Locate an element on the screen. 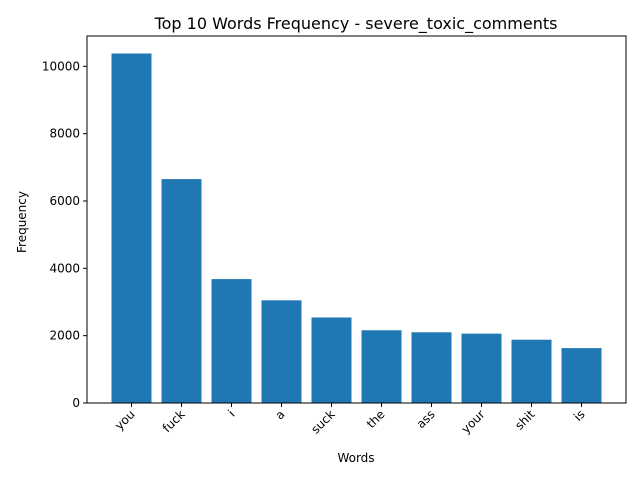 The width and height of the screenshot is (640, 480). x-tick-label: shit is located at coordinates (525, 420).